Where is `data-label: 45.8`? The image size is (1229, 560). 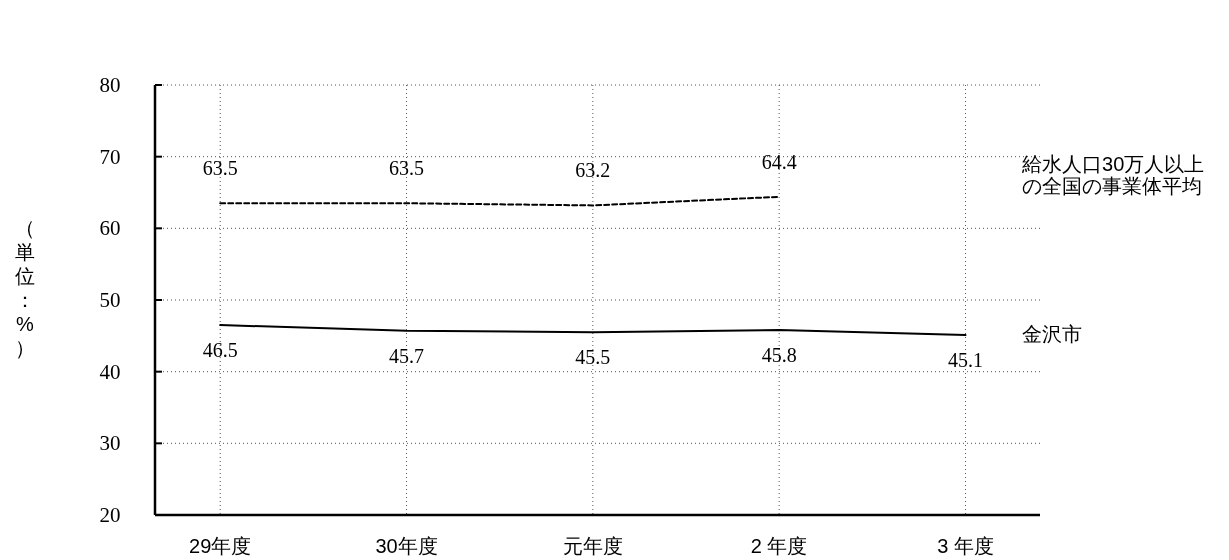 data-label: 45.8 is located at coordinates (779, 355).